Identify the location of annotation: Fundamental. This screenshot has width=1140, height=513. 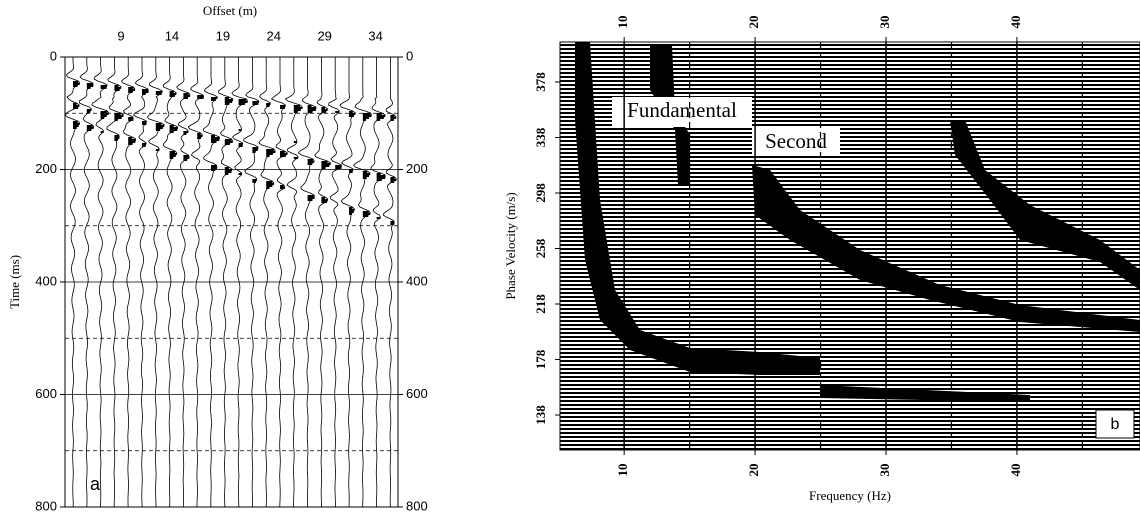
(682, 110).